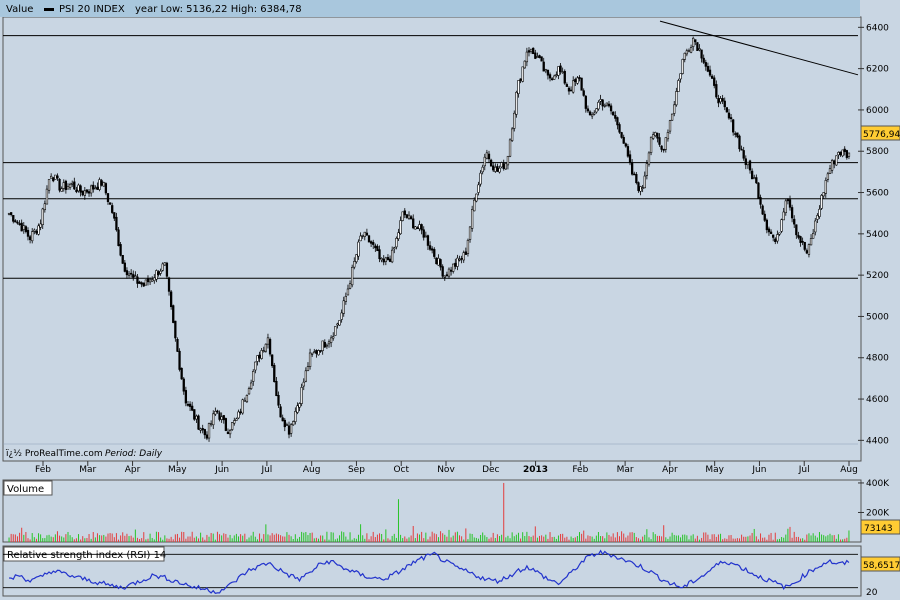 The height and width of the screenshot is (600, 900). What do you see at coordinates (877, 359) in the screenshot?
I see `price-tick-label: 4800` at bounding box center [877, 359].